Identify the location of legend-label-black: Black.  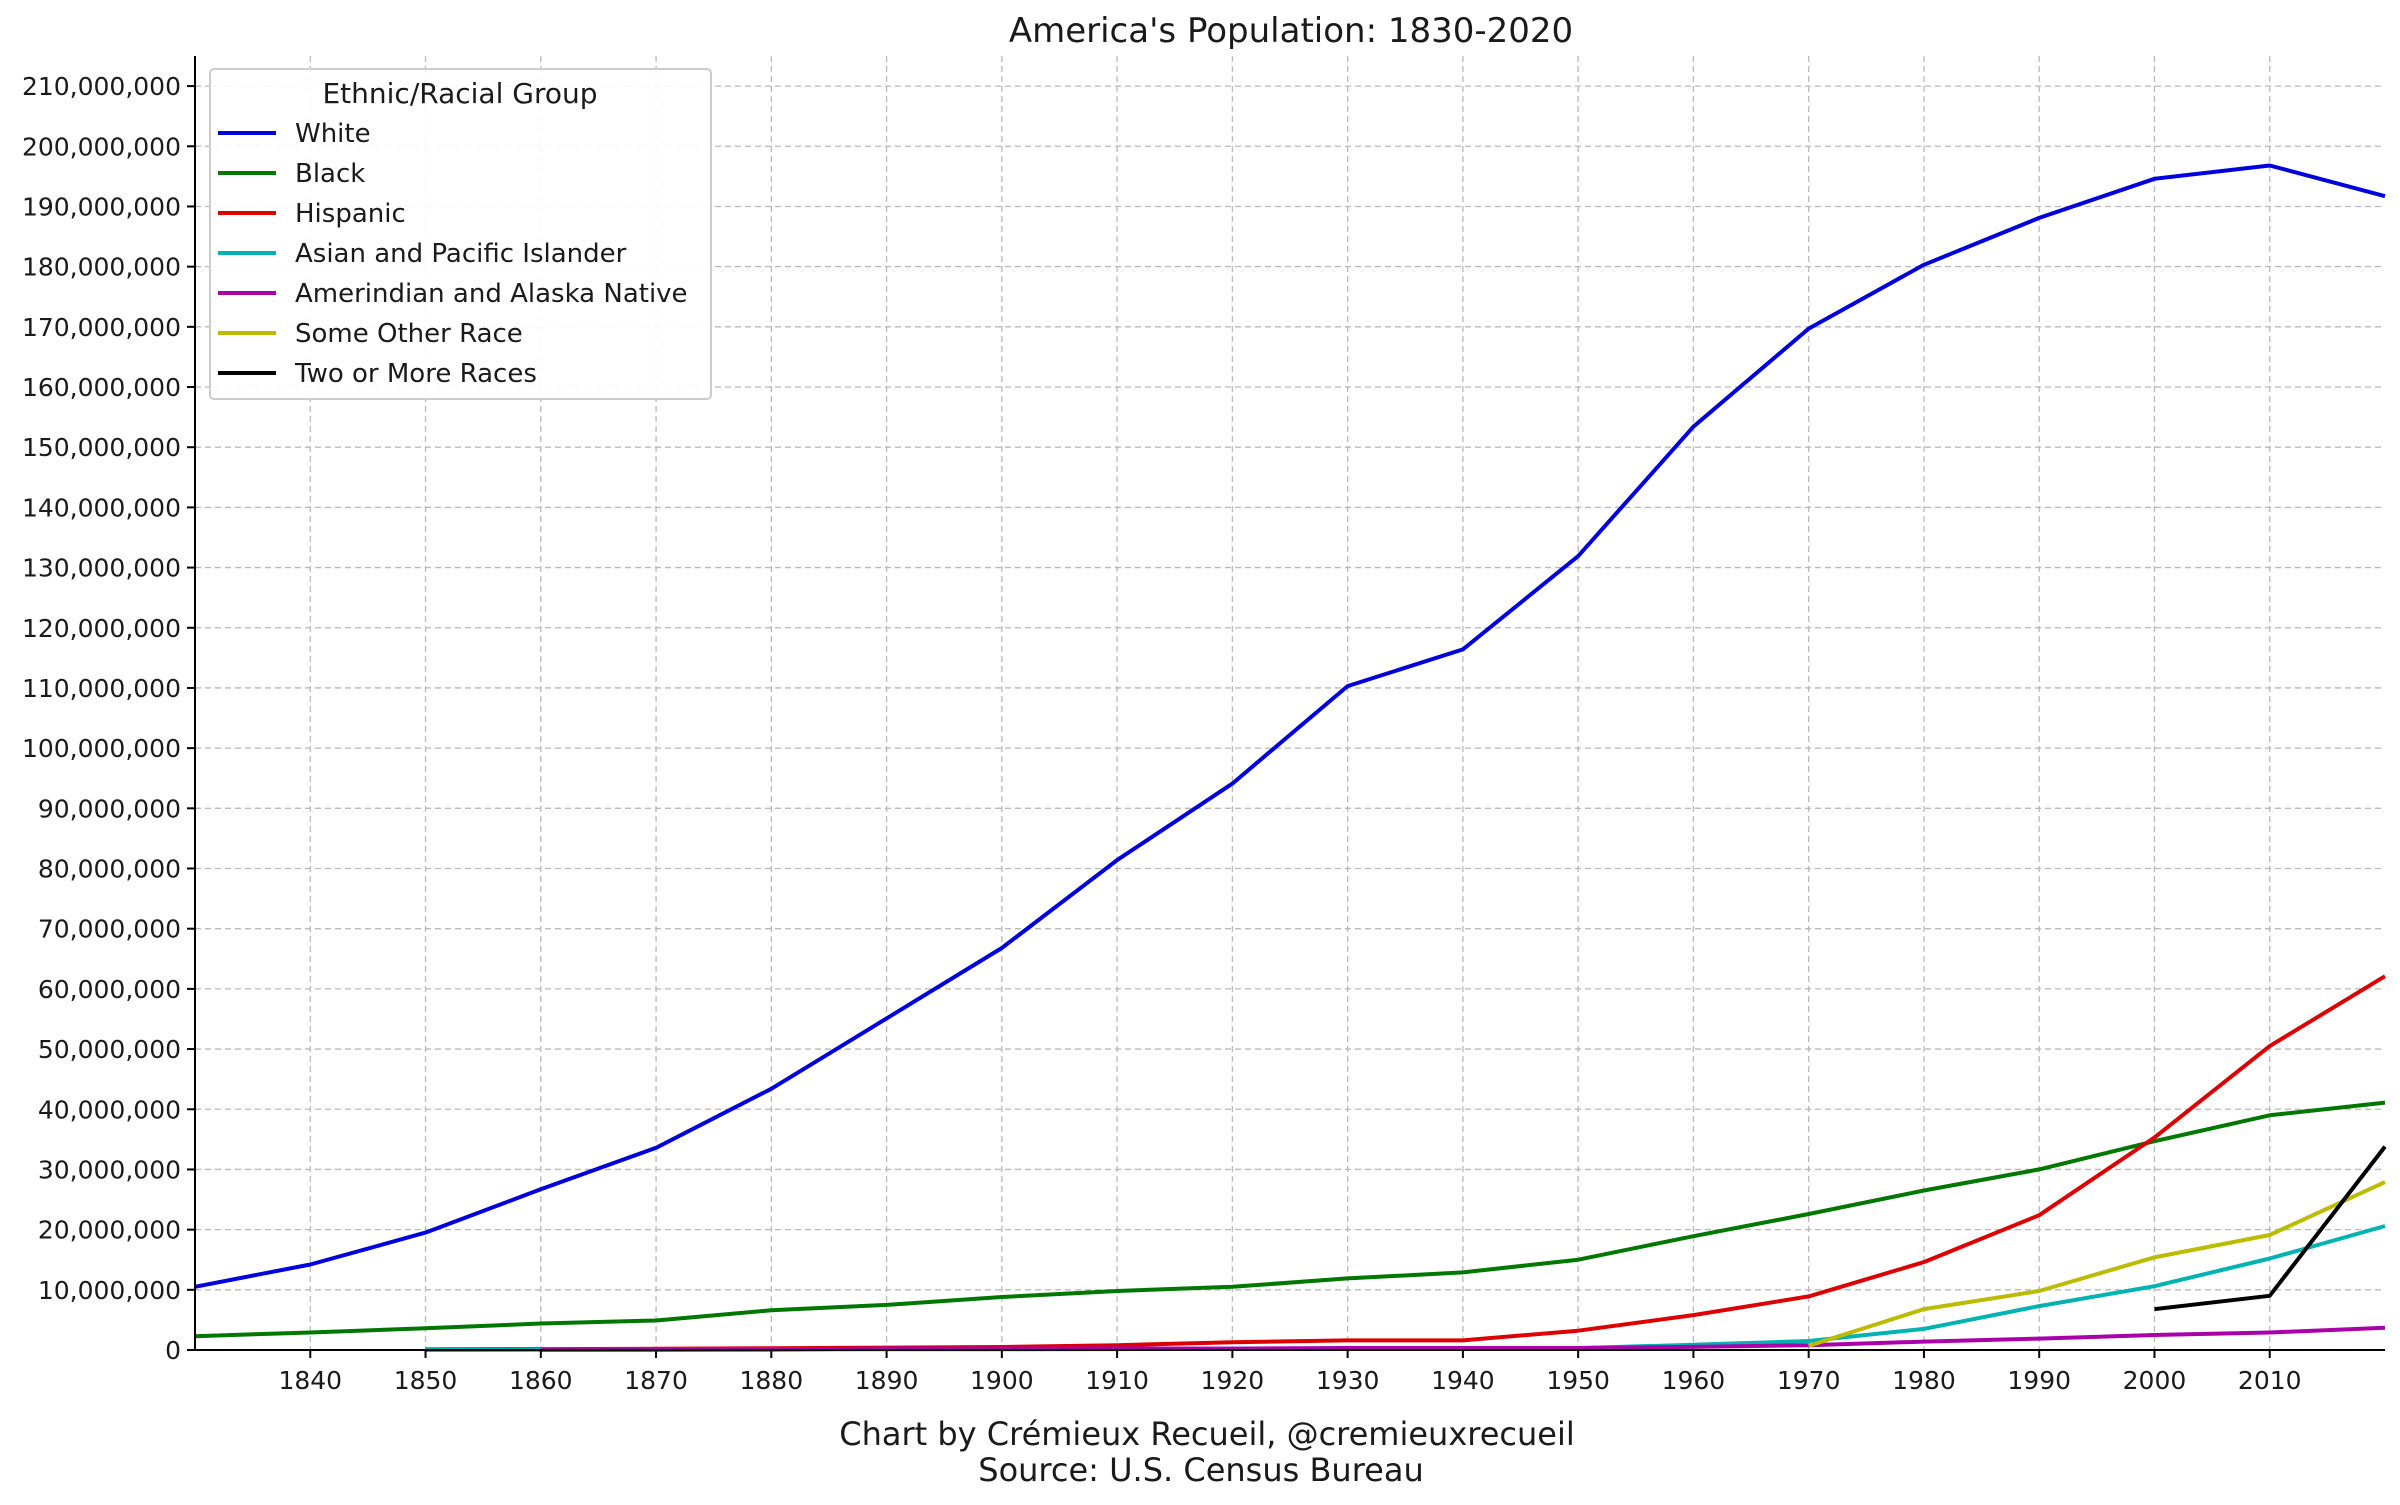
(330, 174).